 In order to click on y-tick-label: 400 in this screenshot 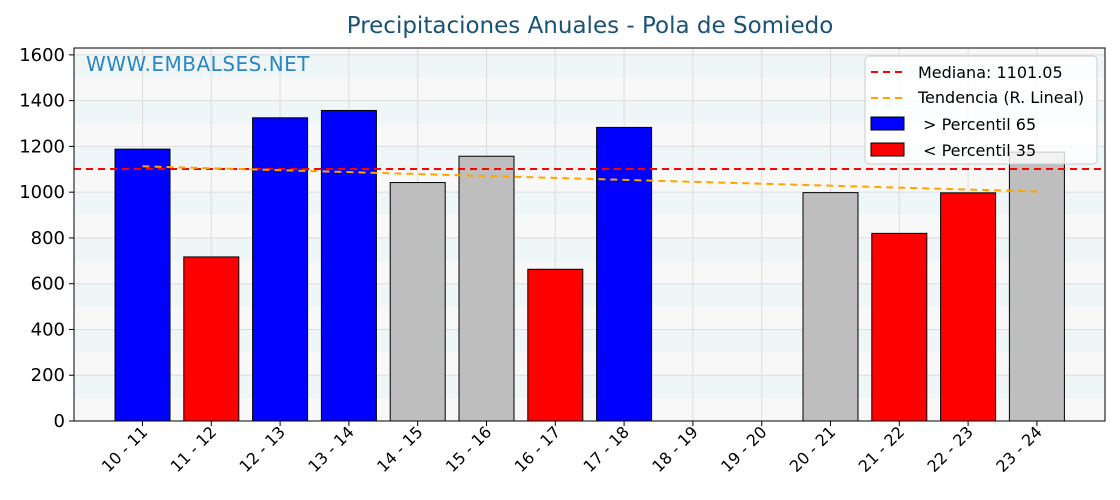, I will do `click(48, 329)`.